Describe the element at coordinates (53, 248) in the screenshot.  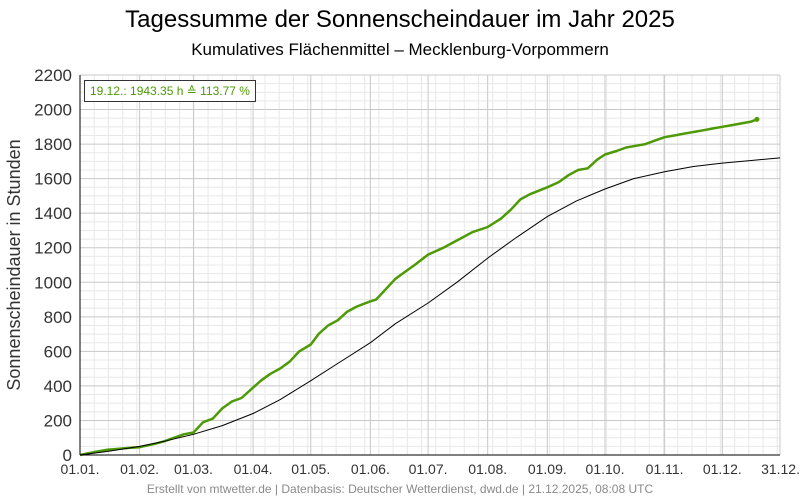
I see `y-tick-label: 1200` at that location.